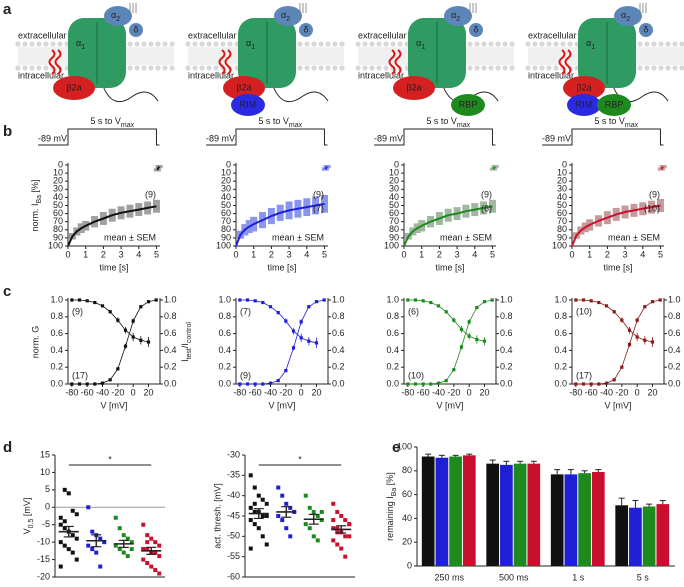 The width and height of the screenshot is (684, 587). I want to click on y2-tick-label: 0.8, so click(506, 316).